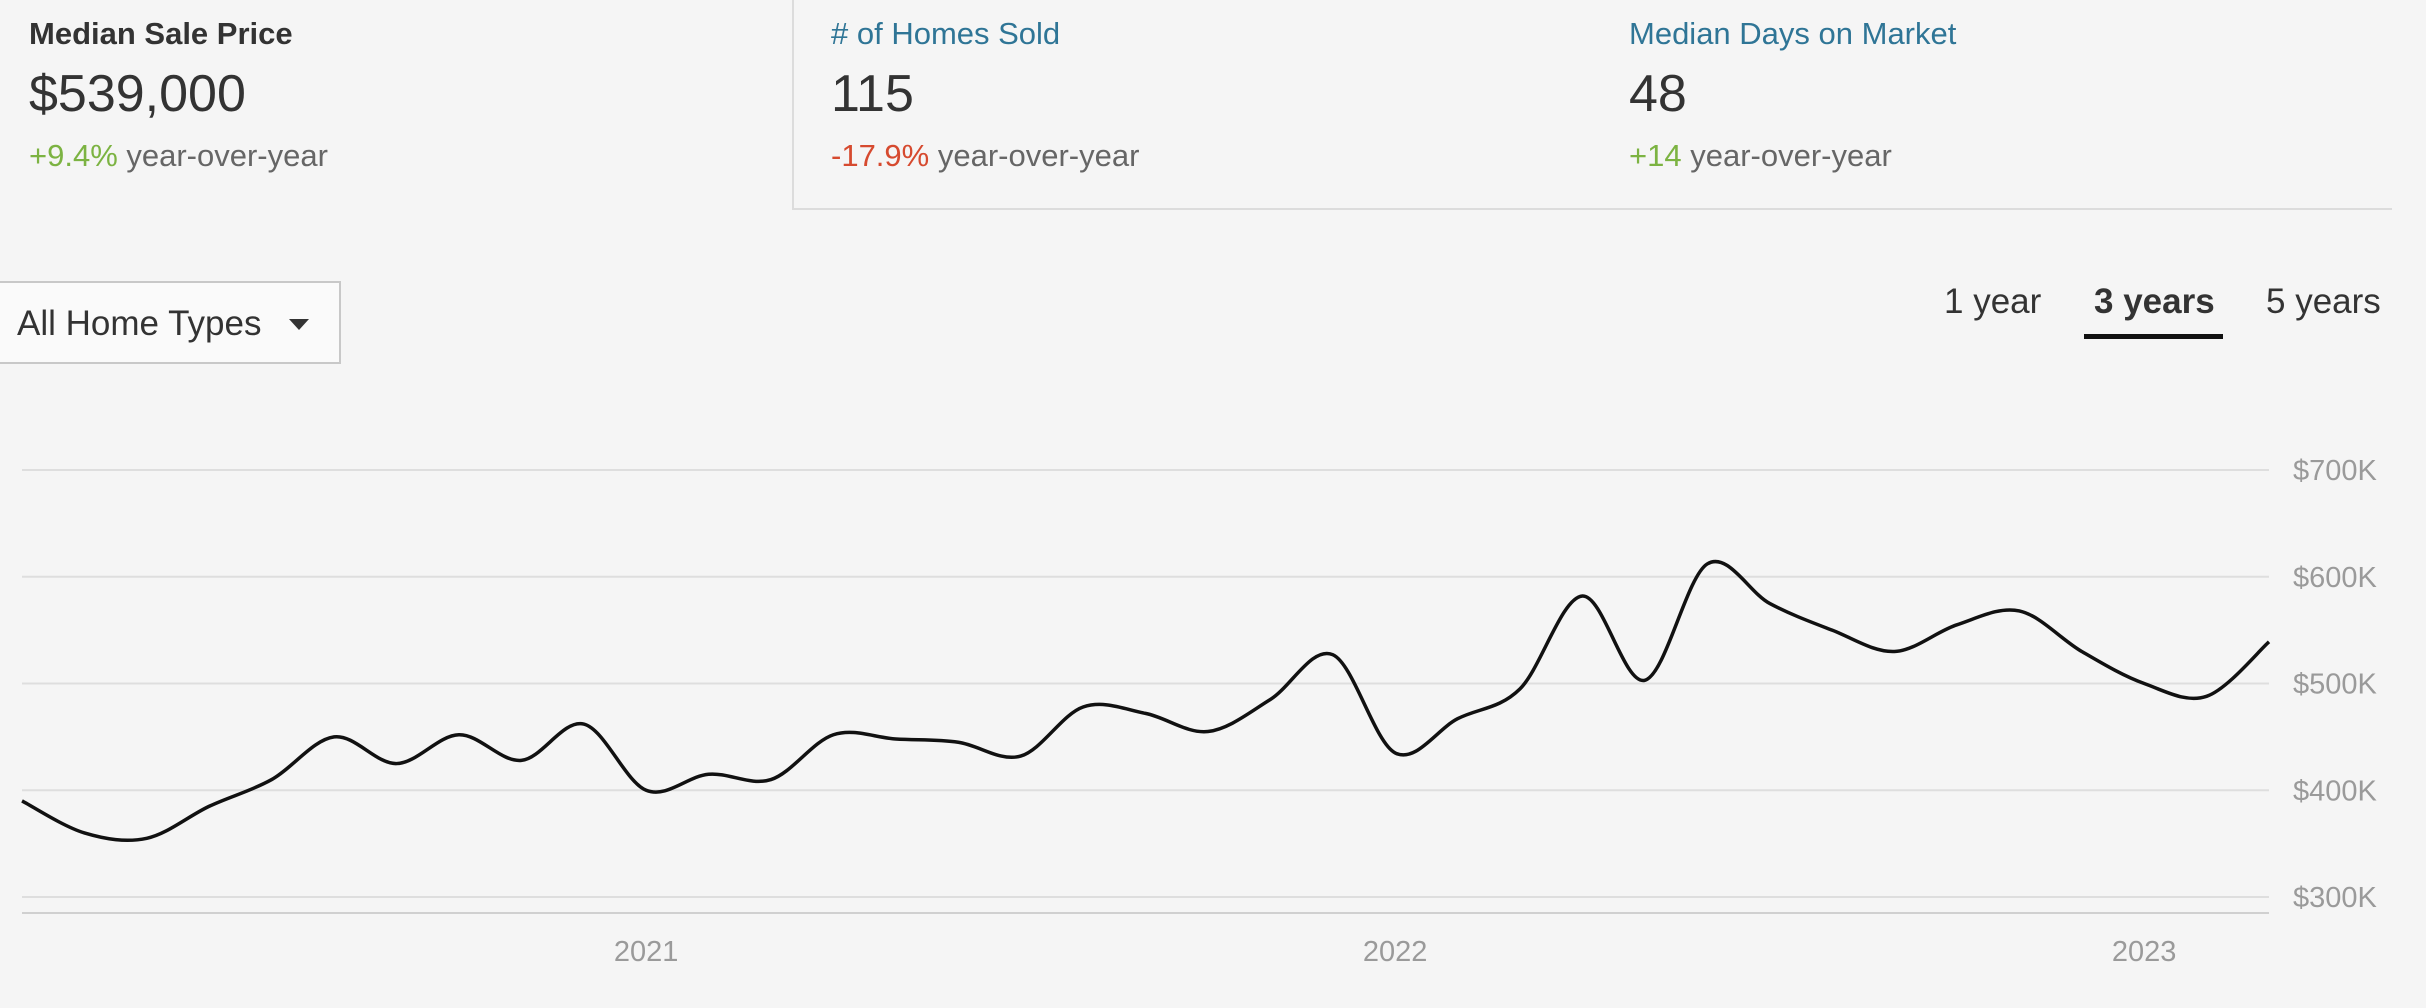 The width and height of the screenshot is (2426, 1008). I want to click on x-tick-label: 2022, so click(1395, 952).